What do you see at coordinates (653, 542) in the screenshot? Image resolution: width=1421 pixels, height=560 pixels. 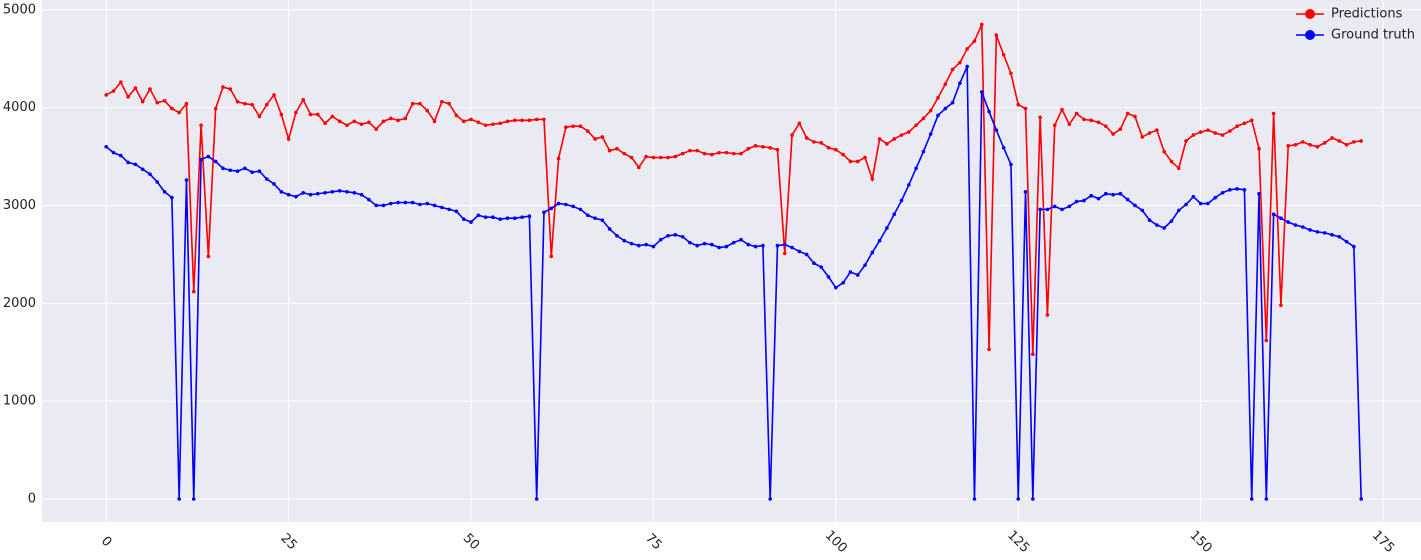 I see `x-tick-label: 75` at bounding box center [653, 542].